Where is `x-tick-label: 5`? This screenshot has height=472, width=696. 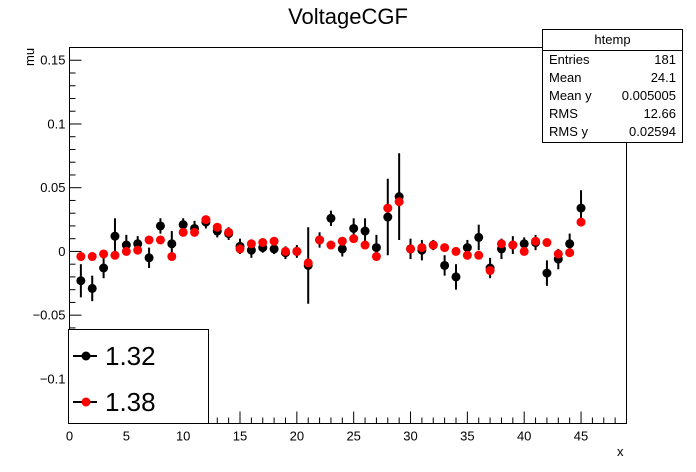 x-tick-label: 5 is located at coordinates (126, 436).